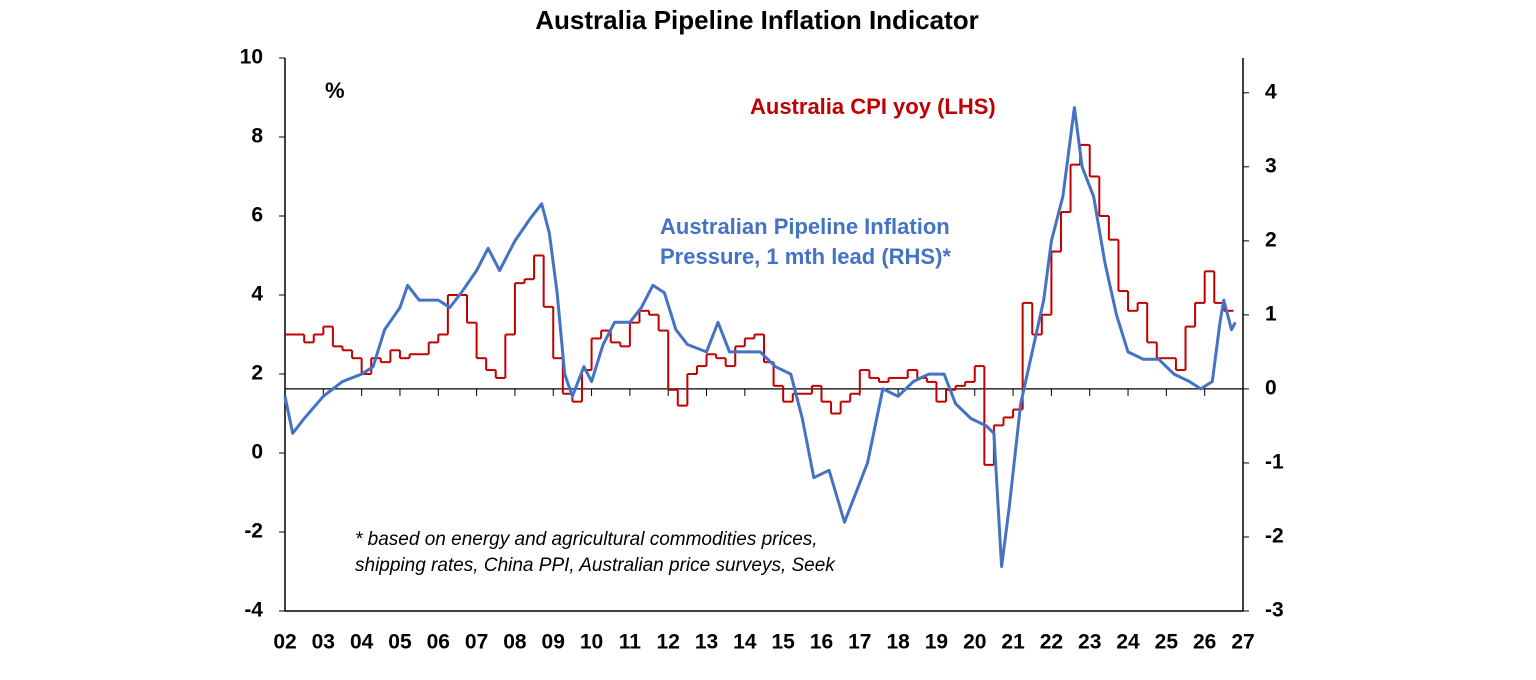 This screenshot has width=1536, height=680. I want to click on x-tick-label: 19, so click(936, 642).